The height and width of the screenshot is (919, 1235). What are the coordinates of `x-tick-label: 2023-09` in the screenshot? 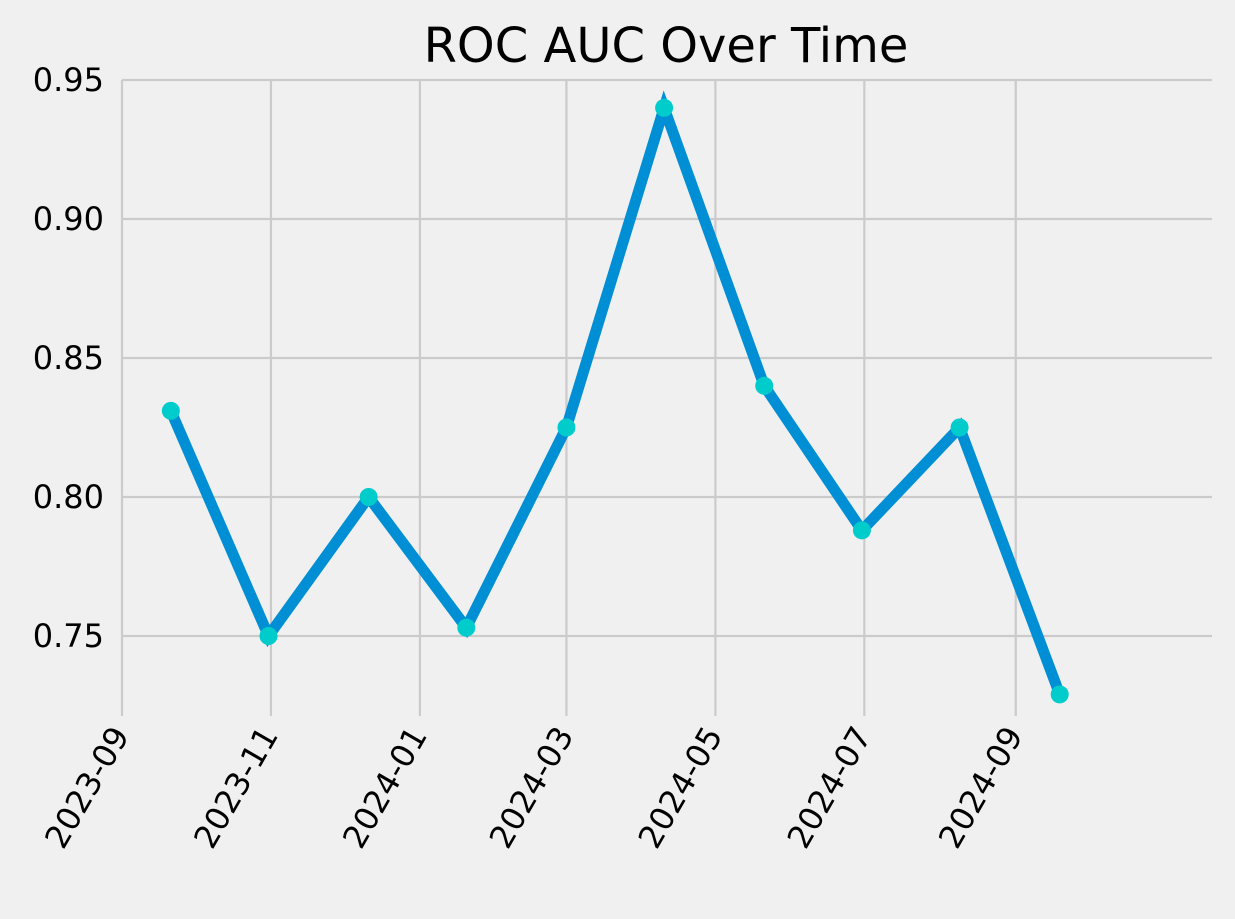 It's located at (87, 787).